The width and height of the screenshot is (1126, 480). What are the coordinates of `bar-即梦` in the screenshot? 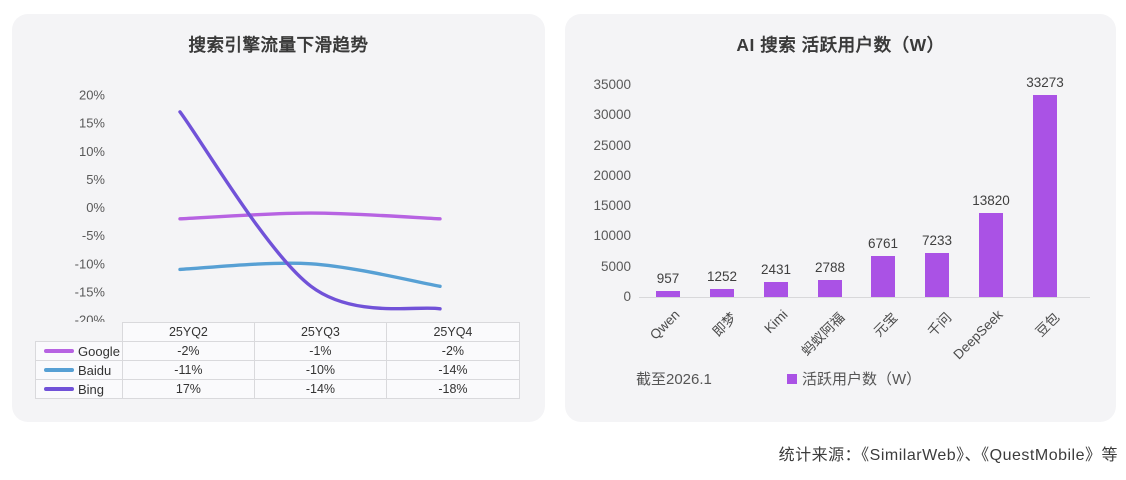 It's located at (722, 293).